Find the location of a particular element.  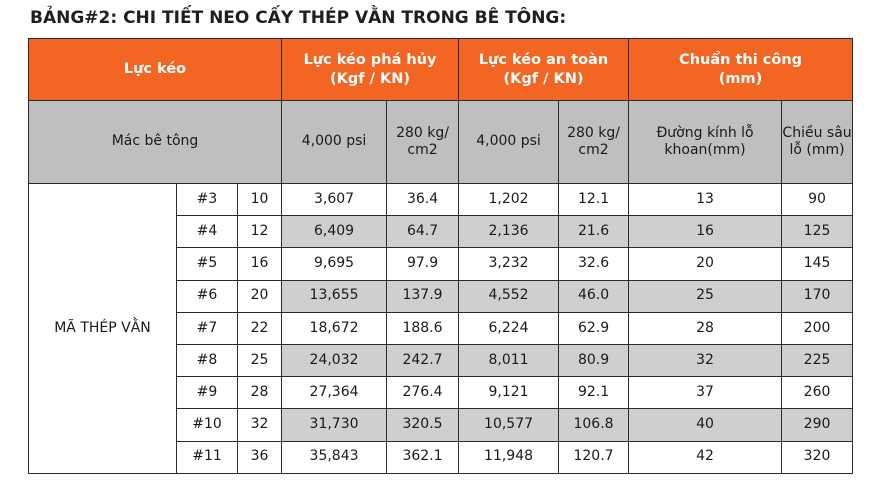

table-row: #11 36 35,843 362.1 11,948 120.7 42 320 is located at coordinates (441, 457).